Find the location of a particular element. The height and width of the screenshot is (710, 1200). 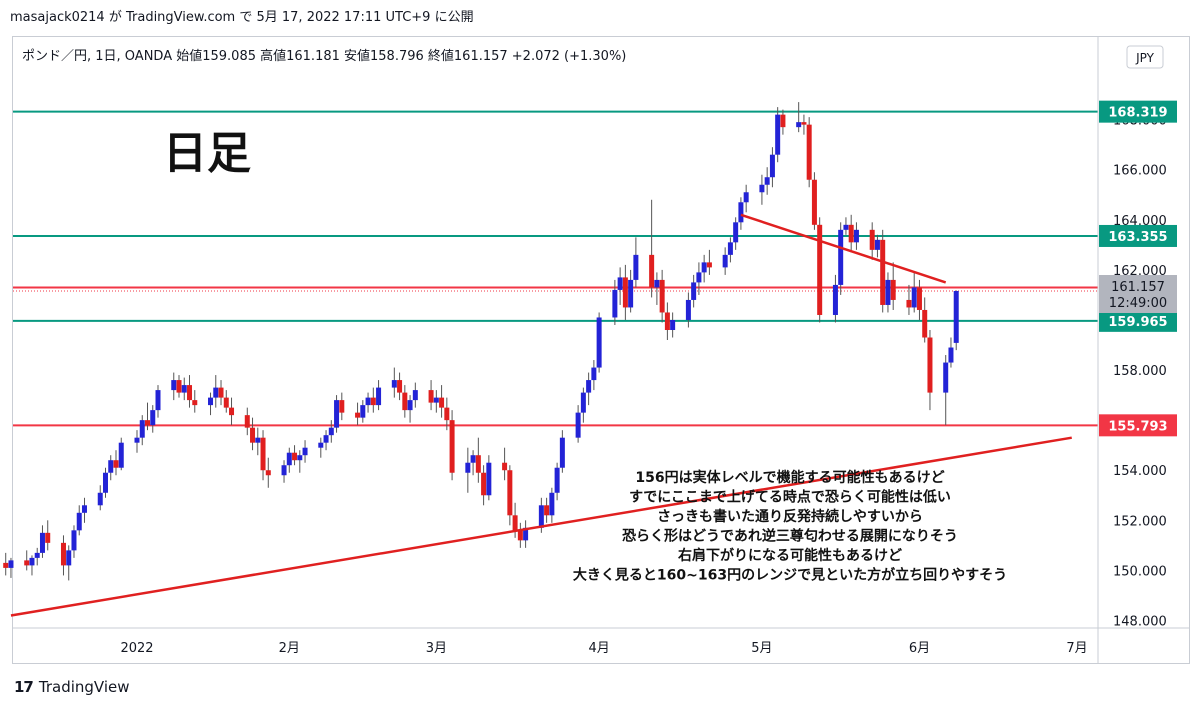

time-tick-label: 5月 is located at coordinates (761, 648).